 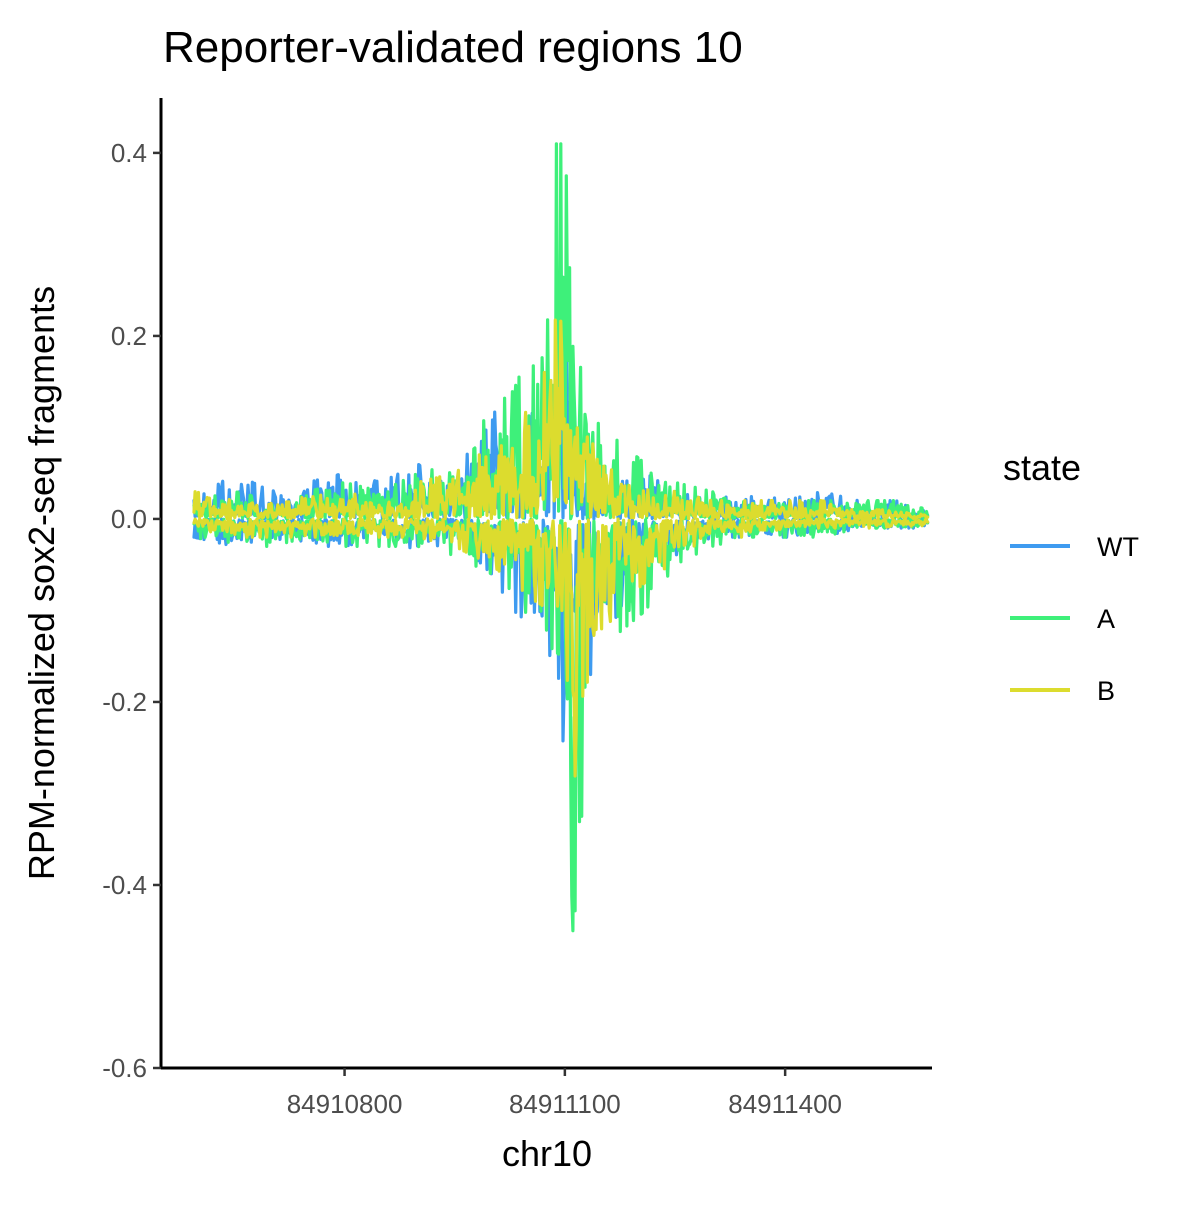 What do you see at coordinates (785, 1104) in the screenshot?
I see `x-tick-label: 84911400` at bounding box center [785, 1104].